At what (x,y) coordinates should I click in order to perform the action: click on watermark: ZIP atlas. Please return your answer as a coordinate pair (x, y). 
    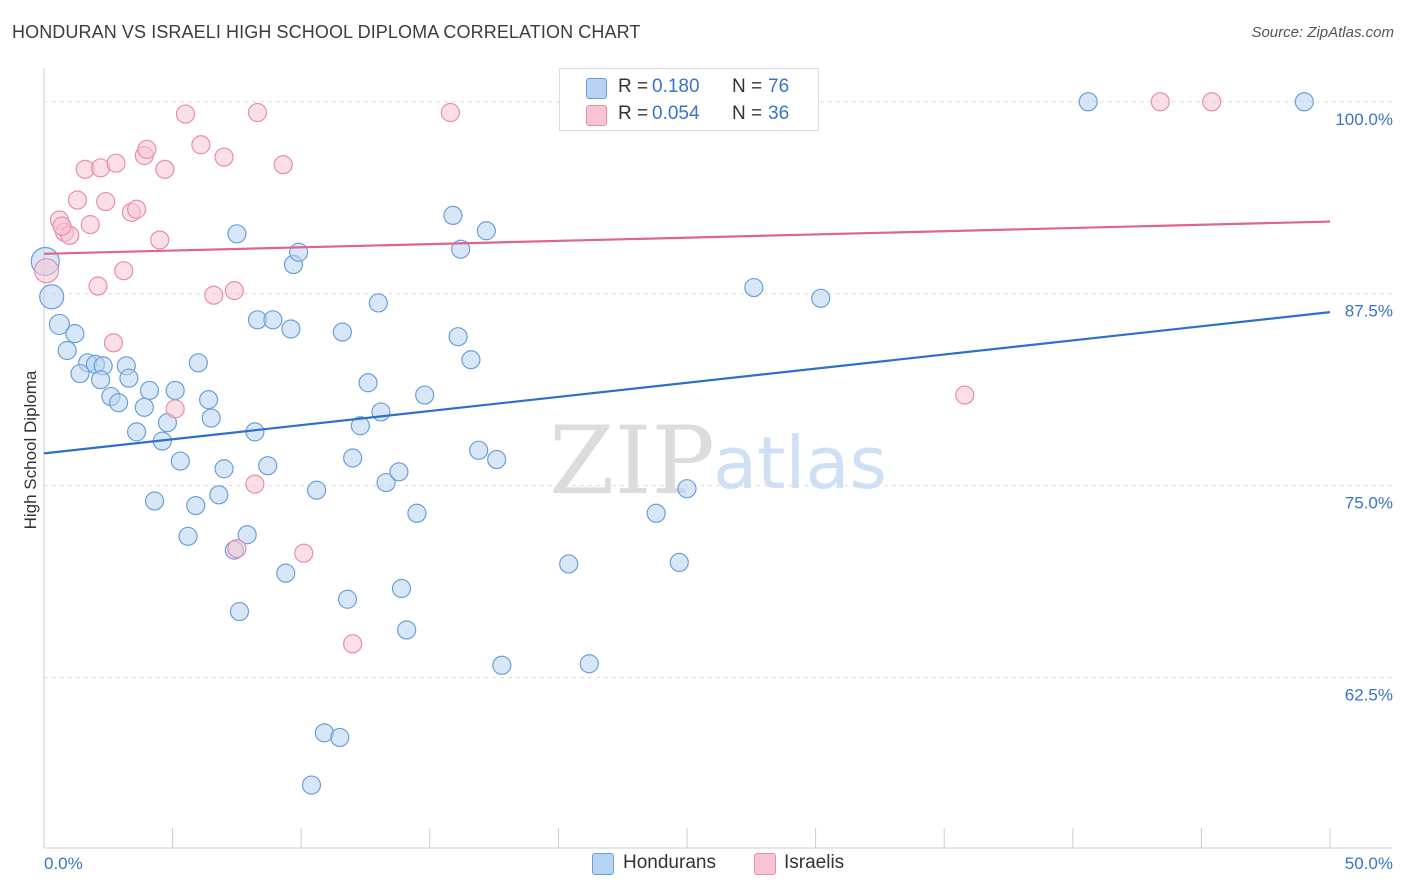
    Looking at the image, I should click on (718, 461).